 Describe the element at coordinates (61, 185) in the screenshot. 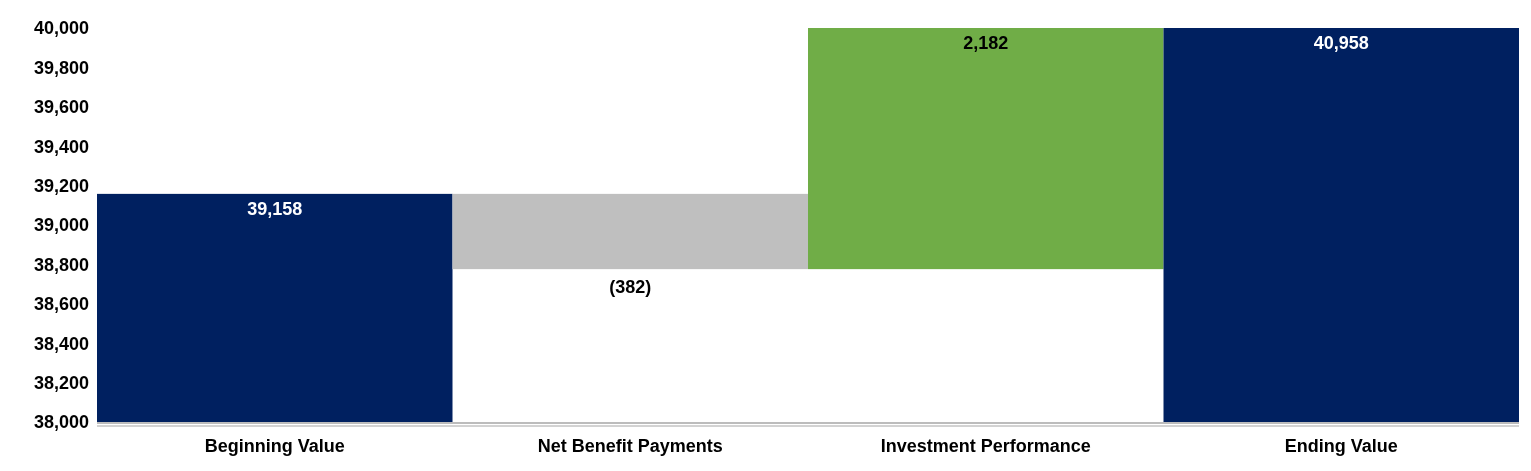

I see `y-tick-label: 39,200` at that location.